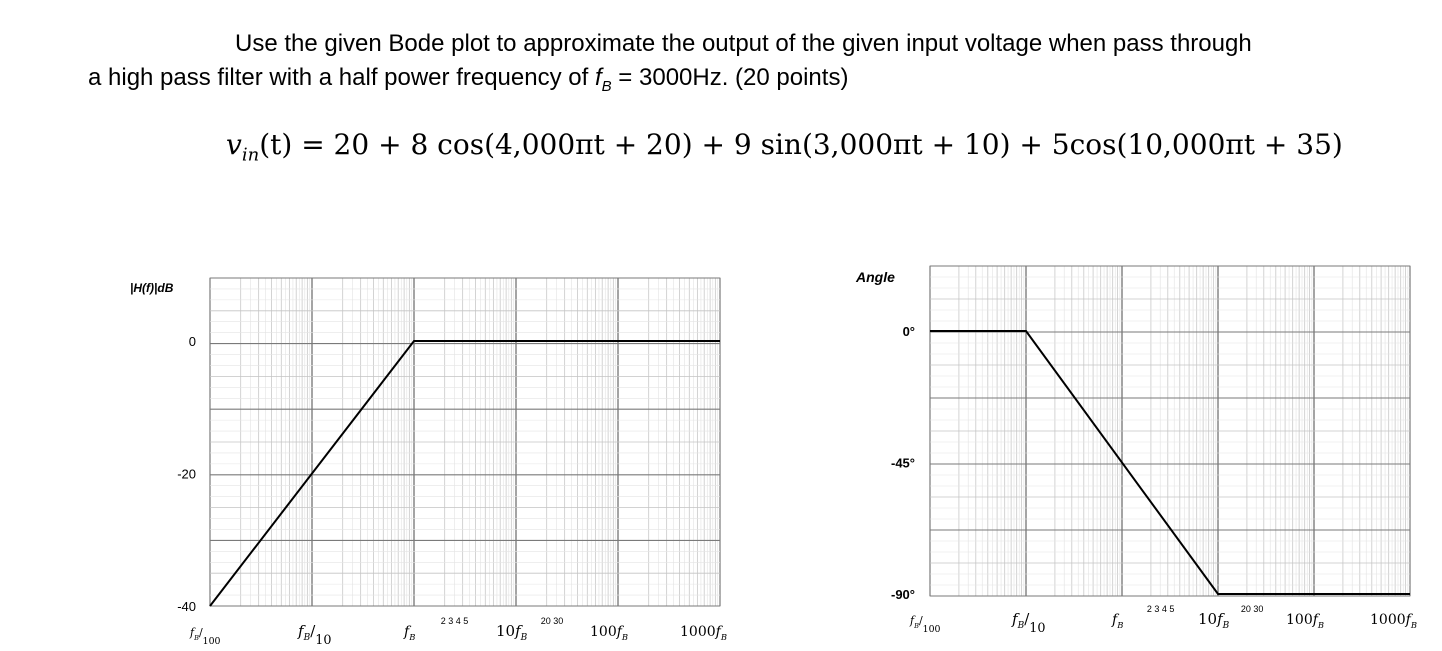 This screenshot has width=1442, height=651. What do you see at coordinates (1252, 609) in the screenshot?
I see `phase-x-minor-label: 20 30` at bounding box center [1252, 609].